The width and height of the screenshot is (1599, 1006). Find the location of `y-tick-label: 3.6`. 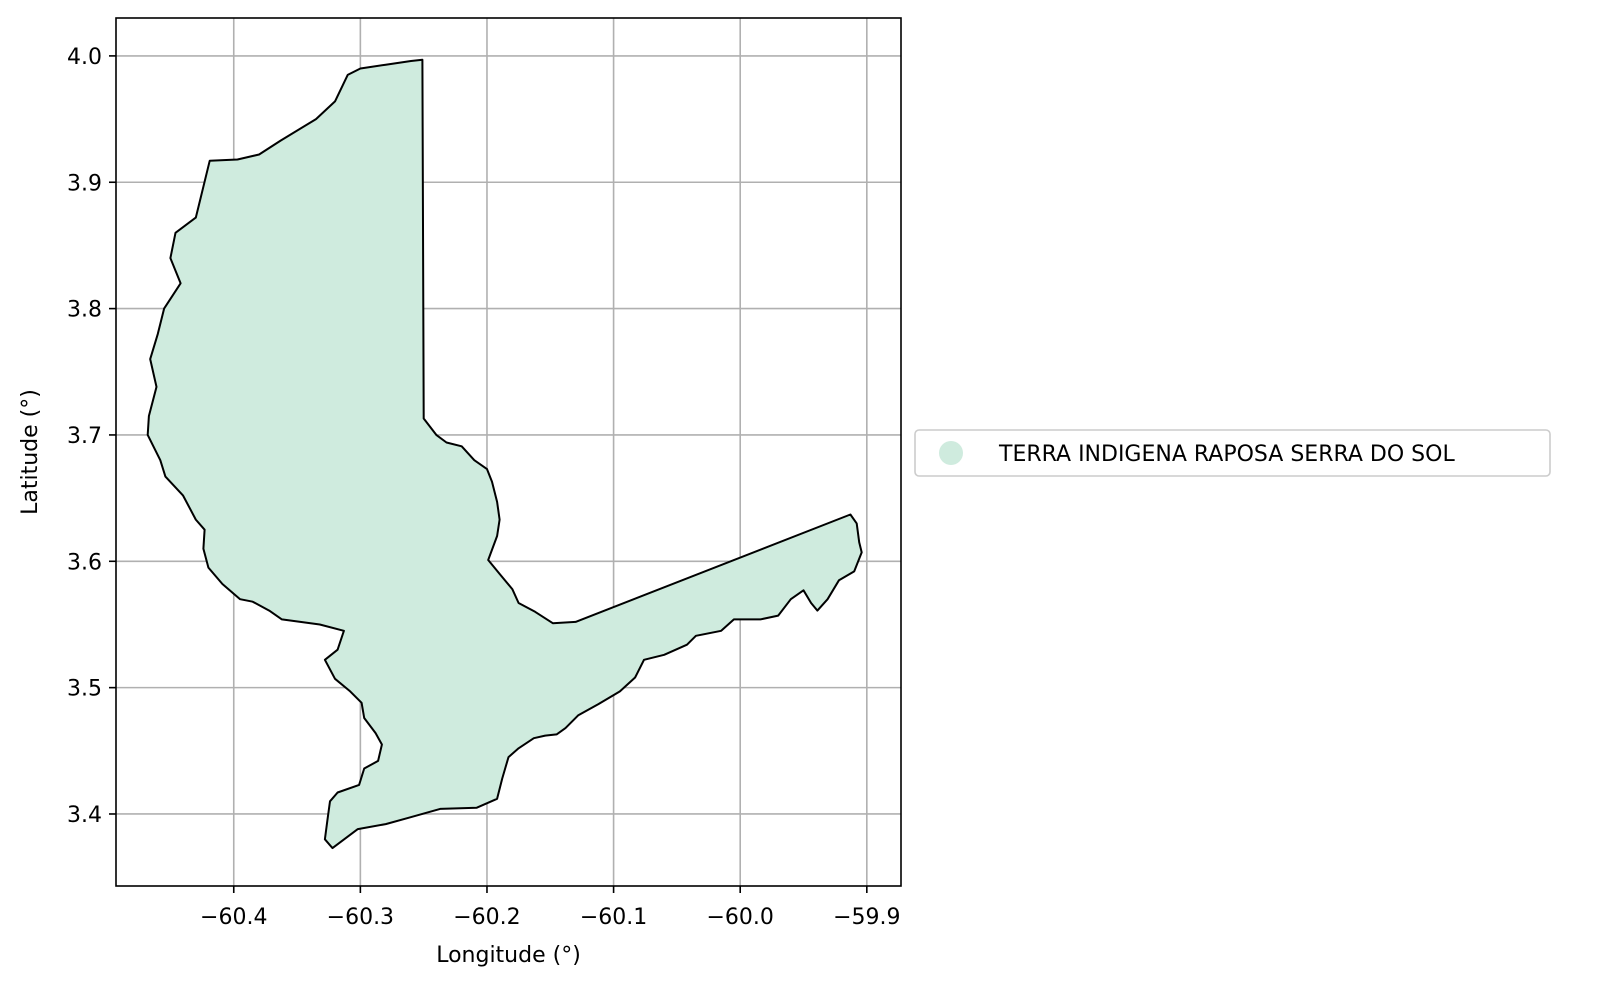

y-tick-label: 3.6 is located at coordinates (84, 562).